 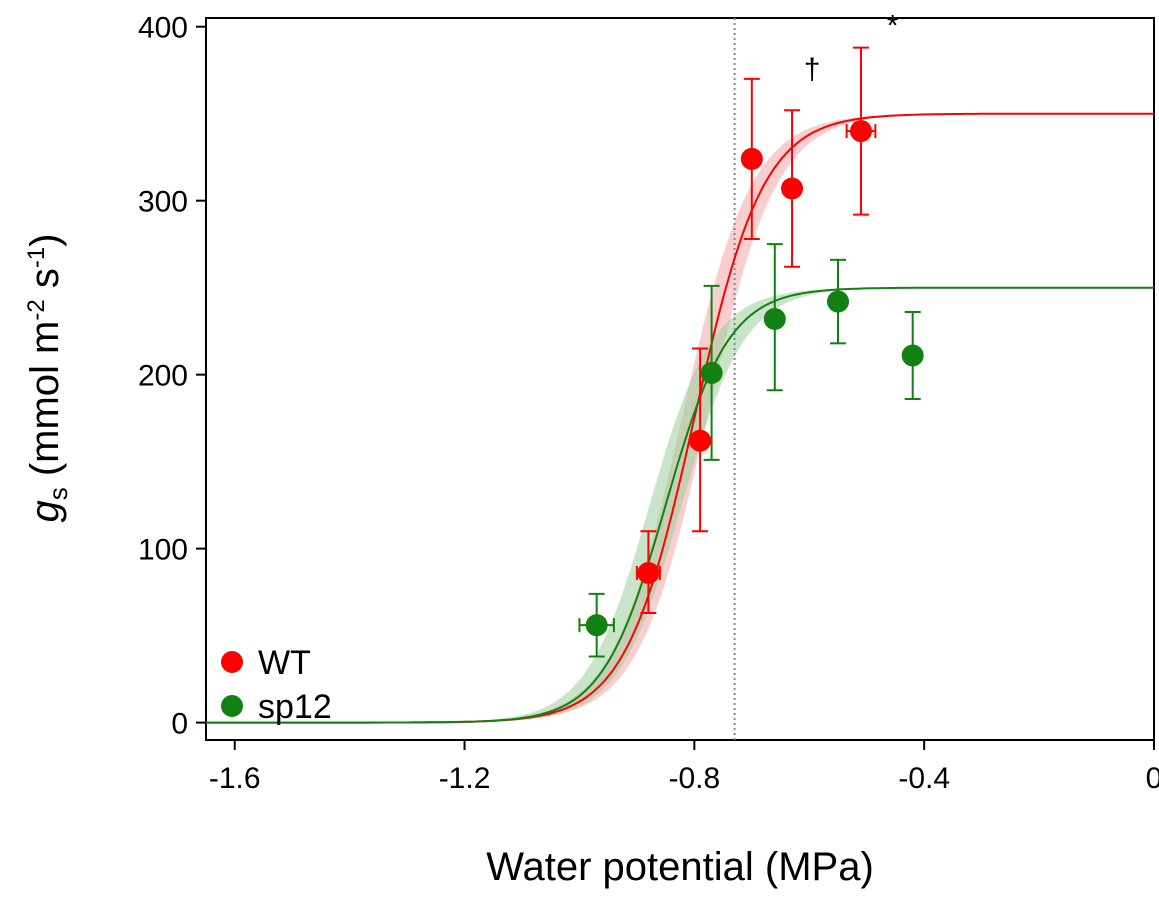 What do you see at coordinates (680, 867) in the screenshot?
I see `x-axis-title: Water potential (MPa)` at bounding box center [680, 867].